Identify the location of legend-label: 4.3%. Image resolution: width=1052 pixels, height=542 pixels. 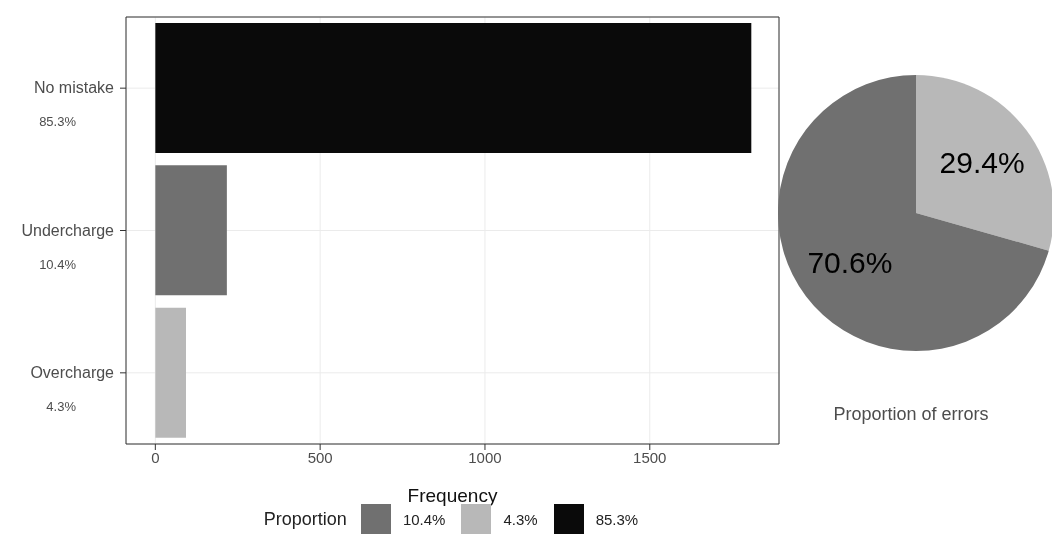
(520, 519).